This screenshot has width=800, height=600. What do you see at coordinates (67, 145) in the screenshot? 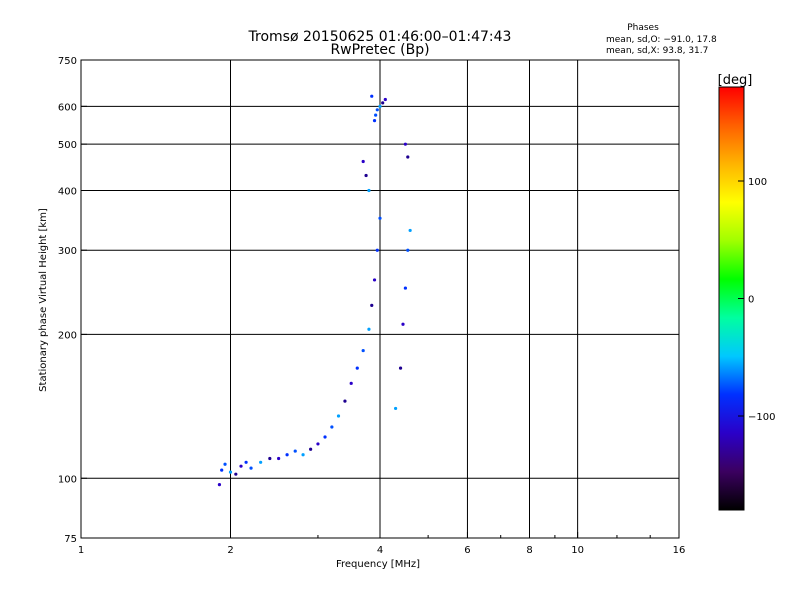
I see `y-tick-label: 500` at bounding box center [67, 145].